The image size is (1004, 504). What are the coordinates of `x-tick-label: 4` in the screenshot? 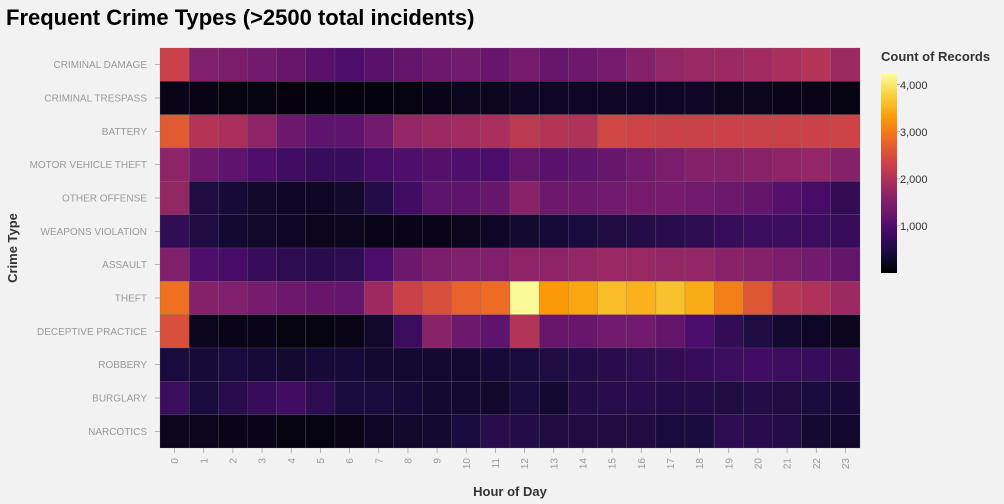 It's located at (292, 461).